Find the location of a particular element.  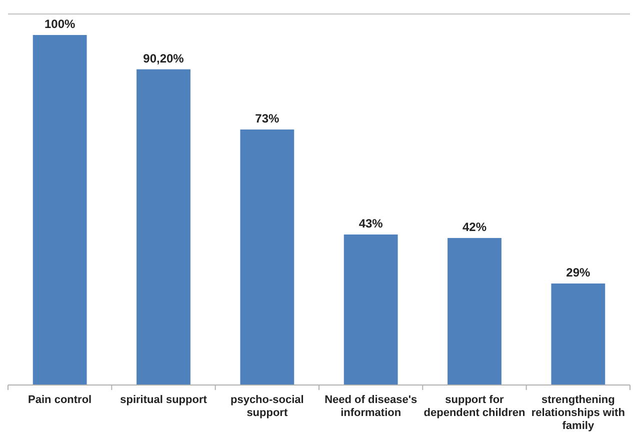

x-tick-label: psycho-social support is located at coordinates (267, 406).